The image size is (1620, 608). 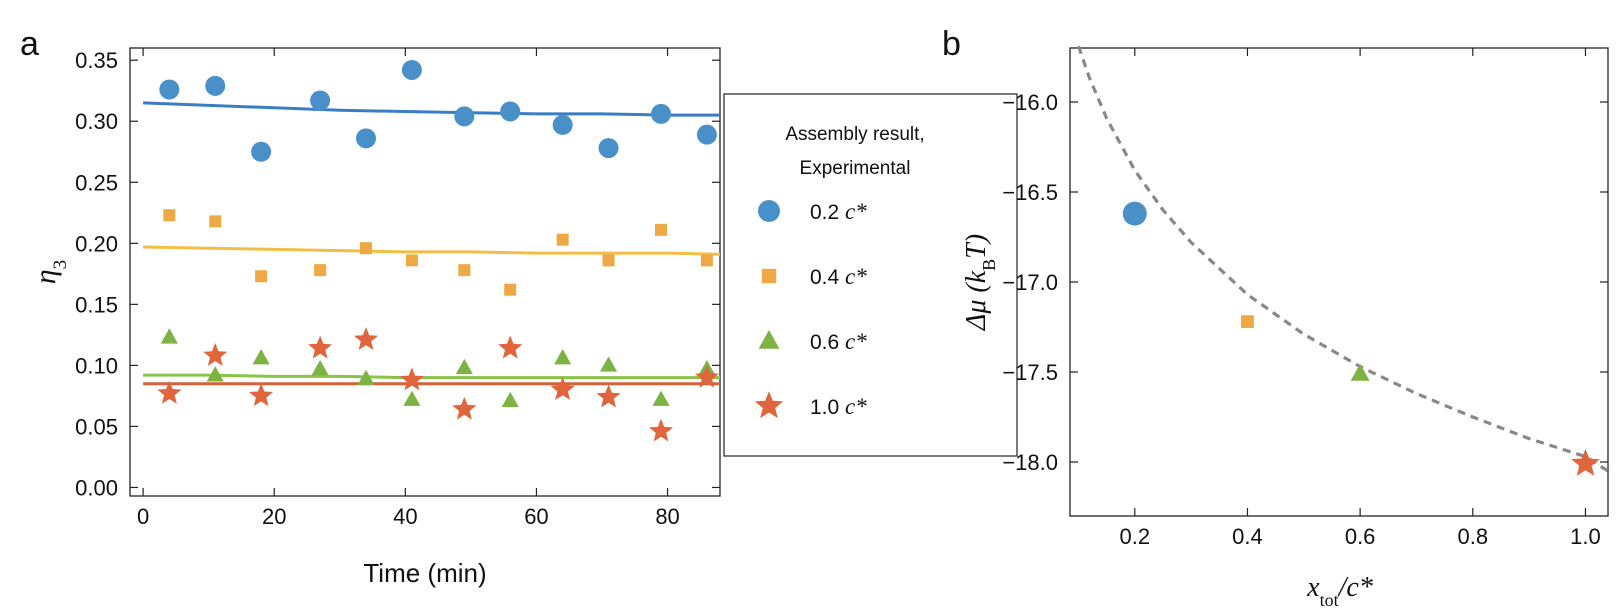 What do you see at coordinates (96, 365) in the screenshot?
I see `y-tick-label: 0.10` at bounding box center [96, 365].